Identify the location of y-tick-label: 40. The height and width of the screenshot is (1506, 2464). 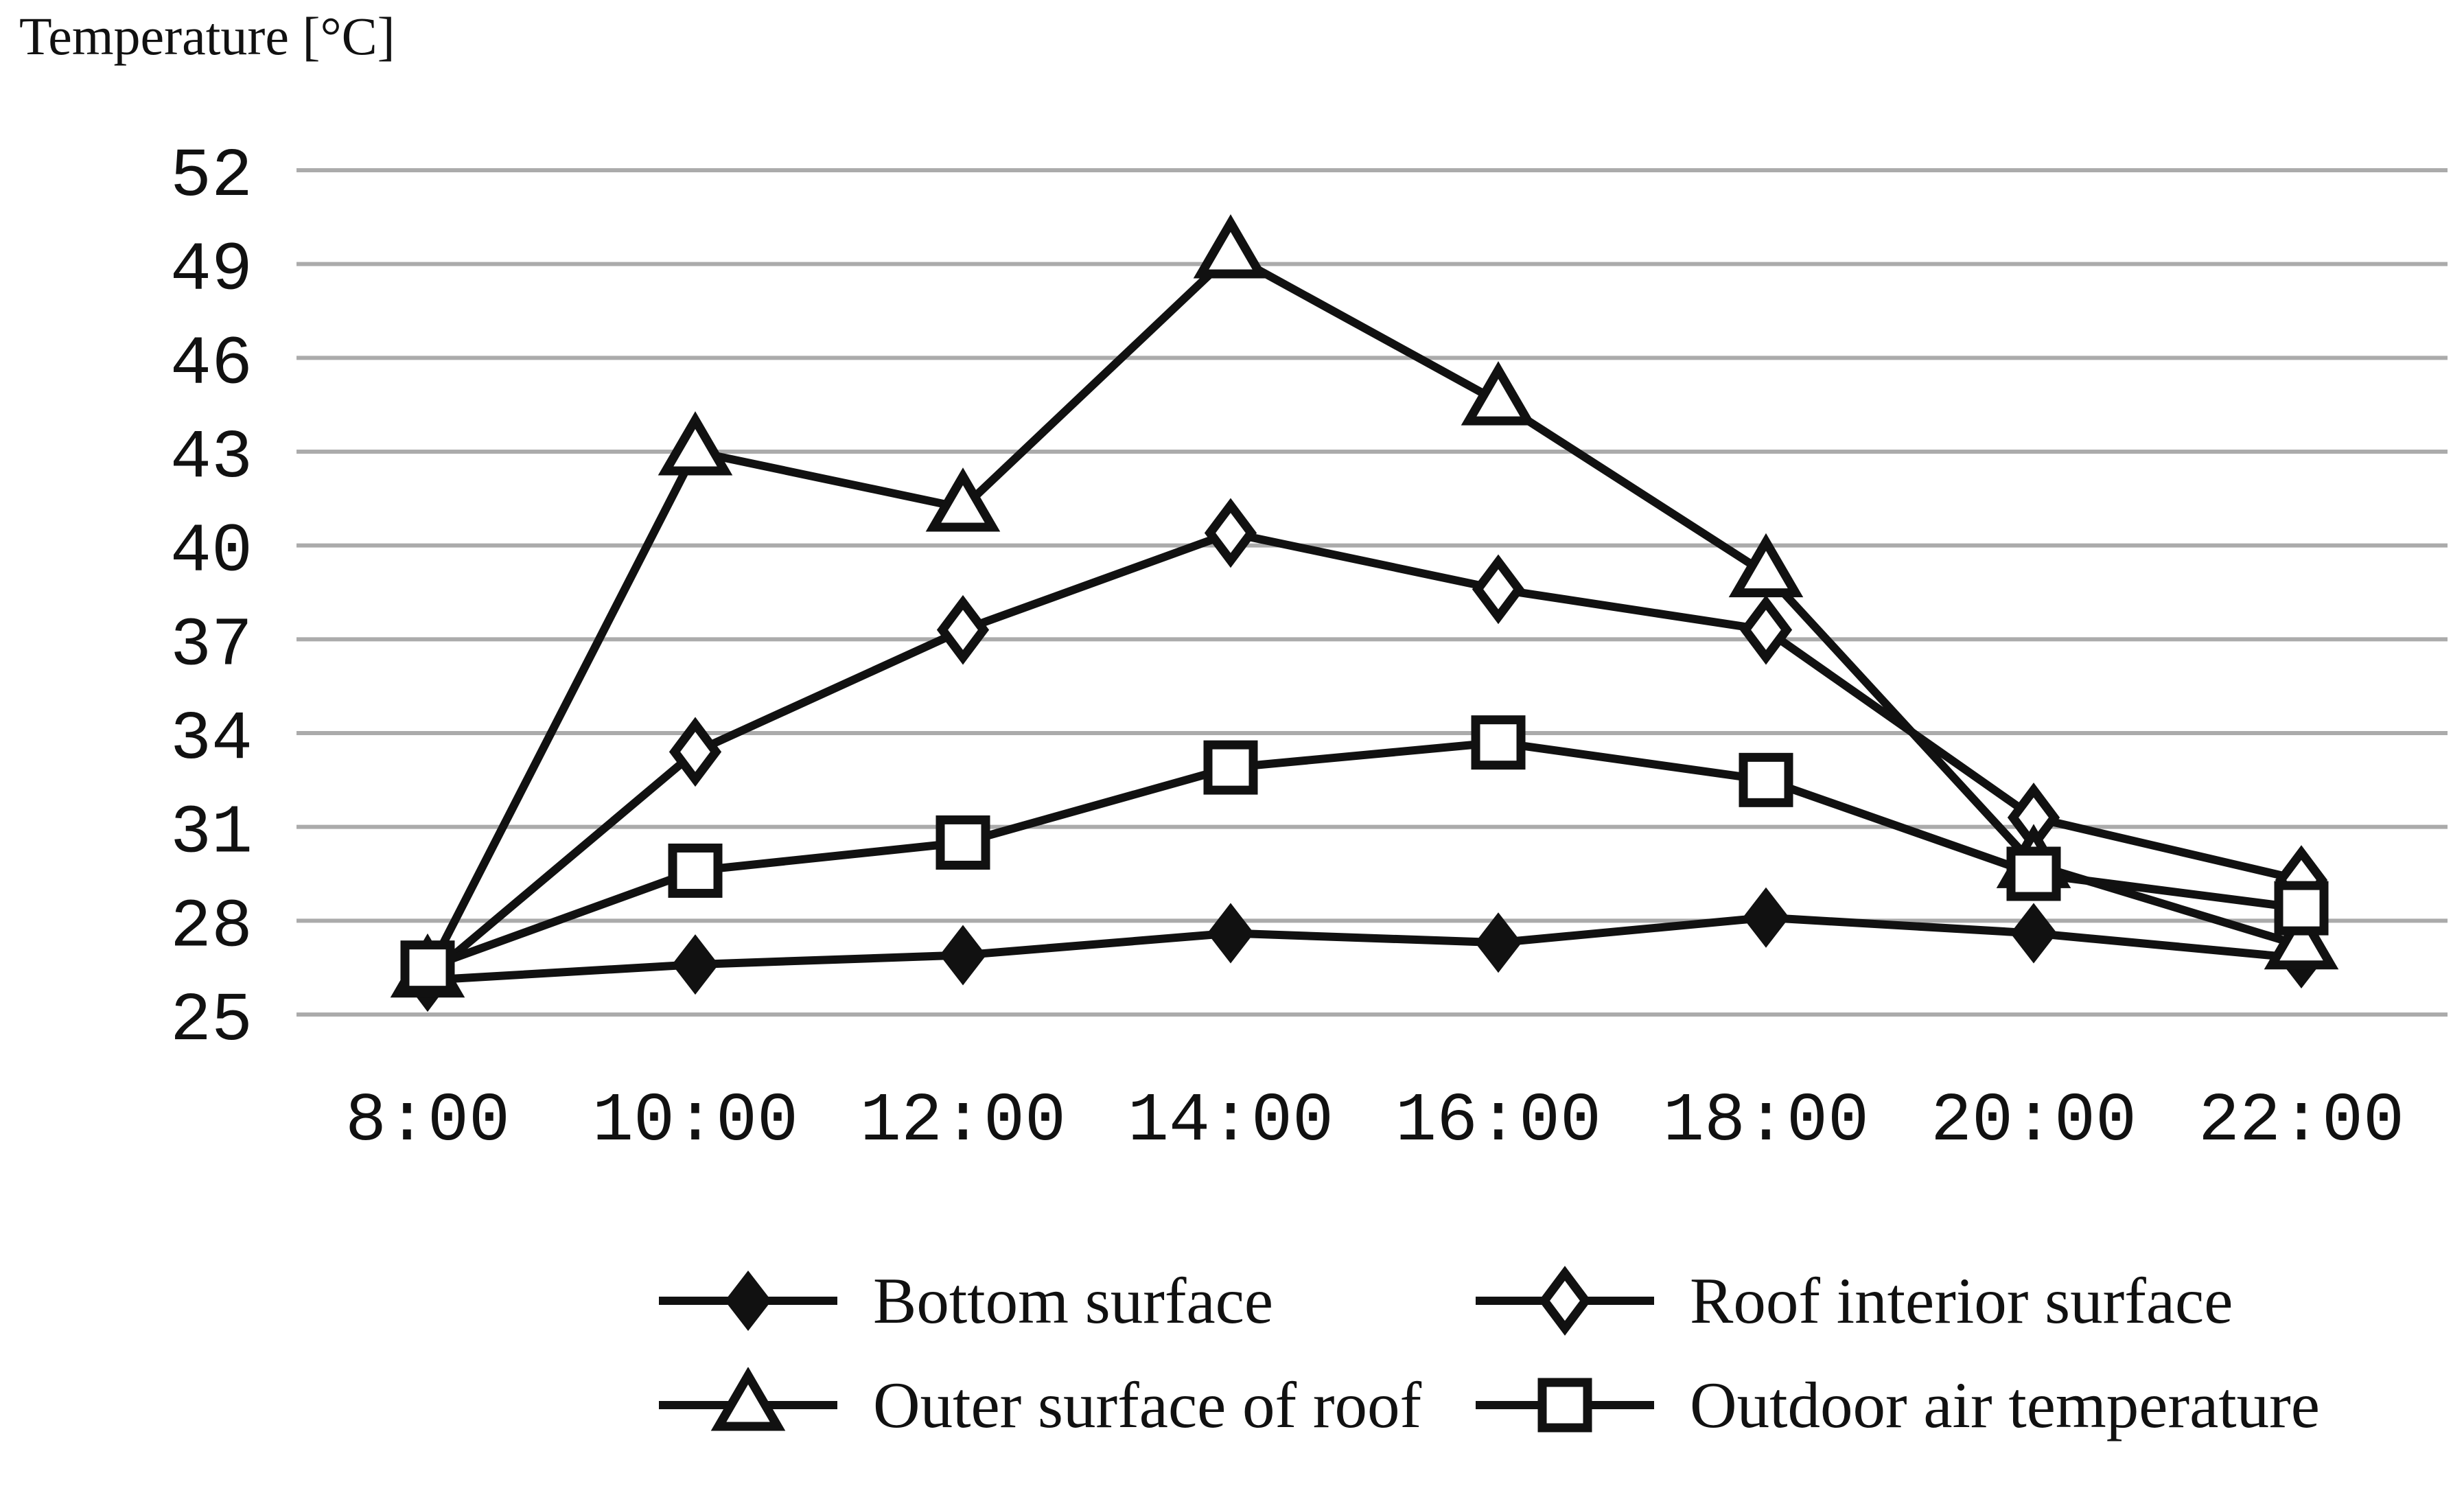
(211, 553).